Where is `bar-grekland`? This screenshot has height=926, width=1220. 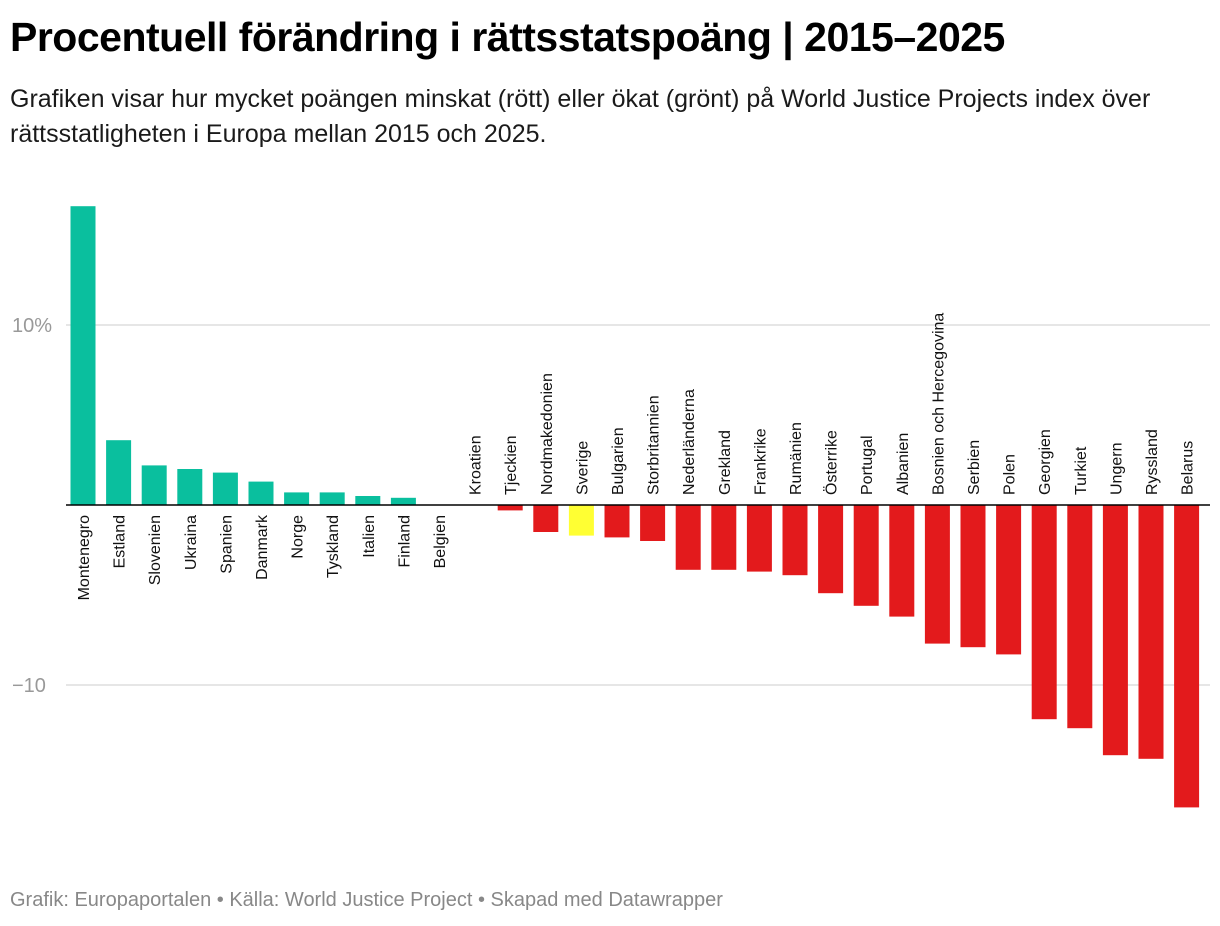
bar-grekland is located at coordinates (724, 537).